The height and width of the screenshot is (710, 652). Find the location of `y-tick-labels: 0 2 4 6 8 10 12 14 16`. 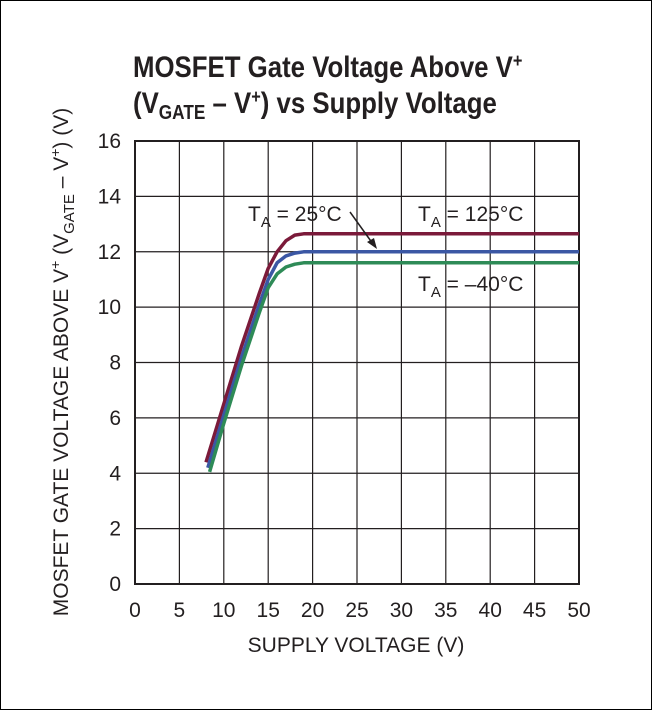

y-tick-labels: 0 2 4 6 8 10 12 14 16 is located at coordinates (110, 363).